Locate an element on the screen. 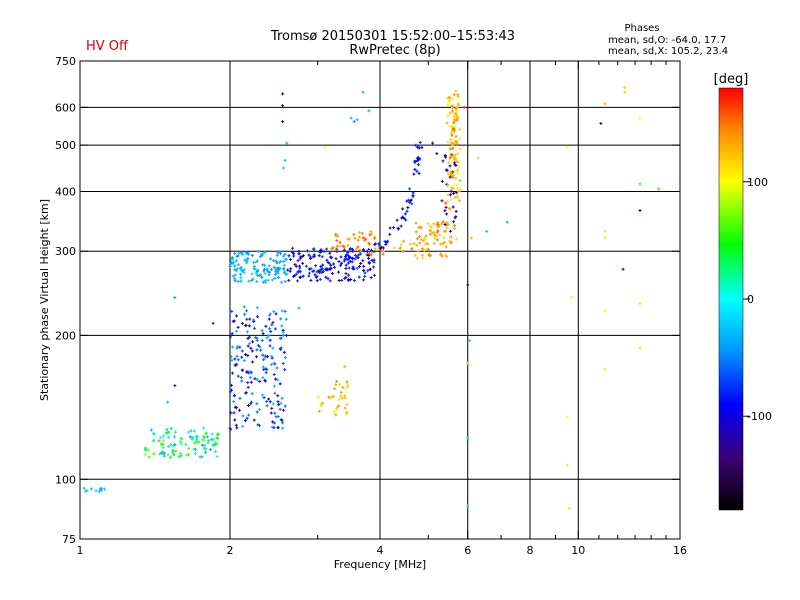 The height and width of the screenshot is (600, 800). stats-heading: Phases is located at coordinates (641, 28).